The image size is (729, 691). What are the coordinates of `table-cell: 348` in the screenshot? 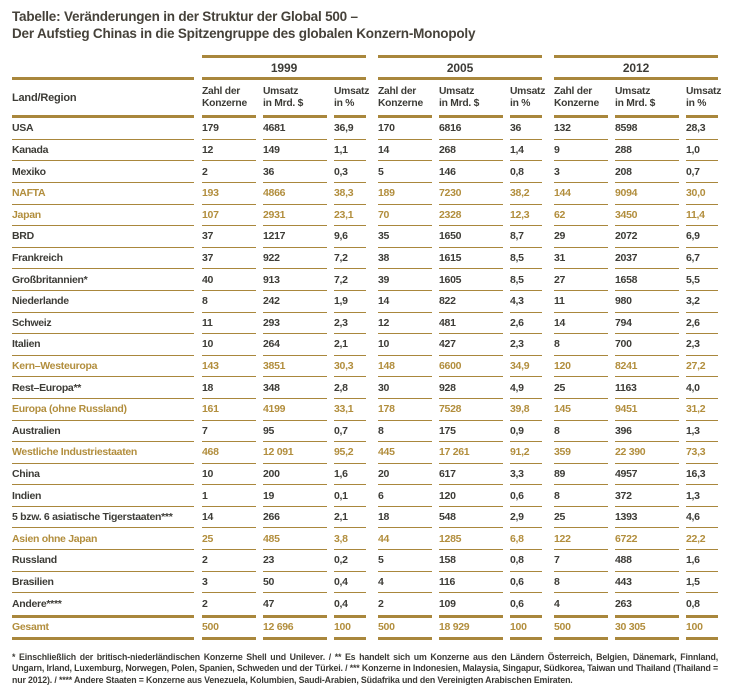 It's located at (295, 388).